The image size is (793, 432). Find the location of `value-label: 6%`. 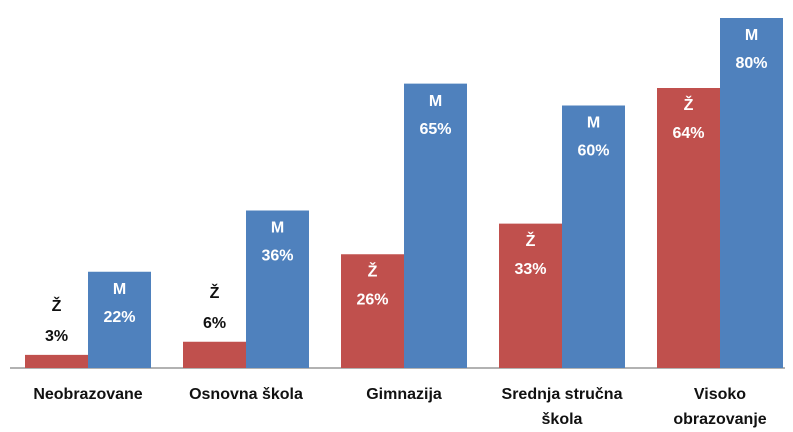

value-label: 6% is located at coordinates (214, 323).